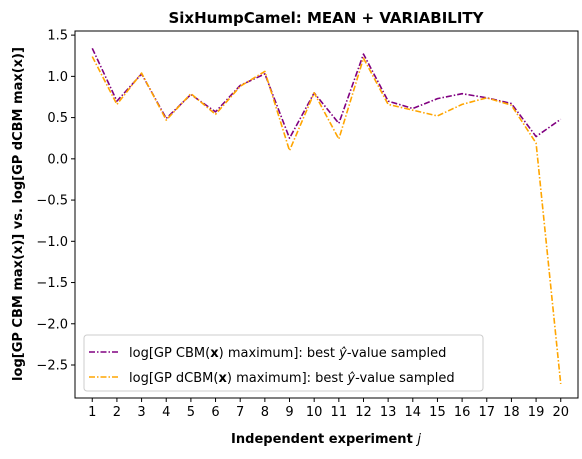 The height and width of the screenshot is (459, 582). I want to click on x-tick-label: 8, so click(265, 412).